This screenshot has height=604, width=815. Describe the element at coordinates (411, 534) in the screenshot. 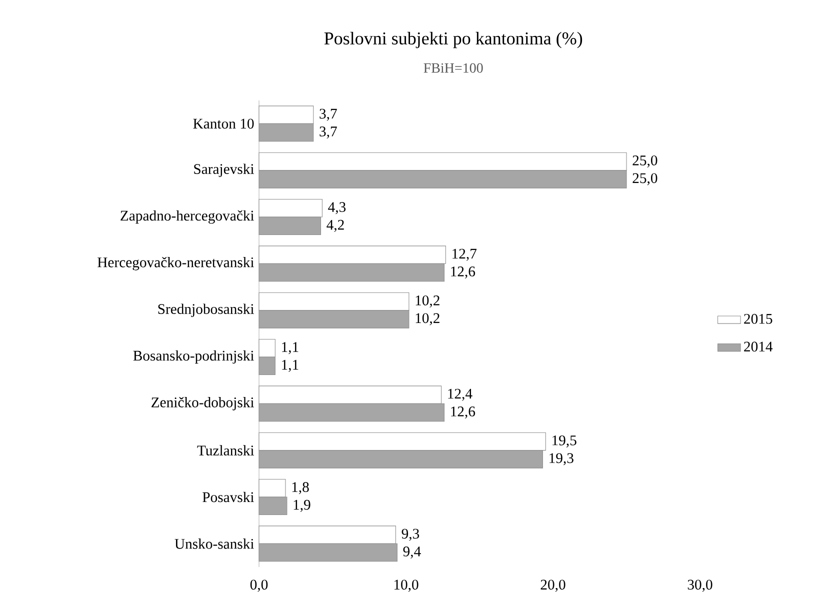

I see `data-label: 9,3` at that location.